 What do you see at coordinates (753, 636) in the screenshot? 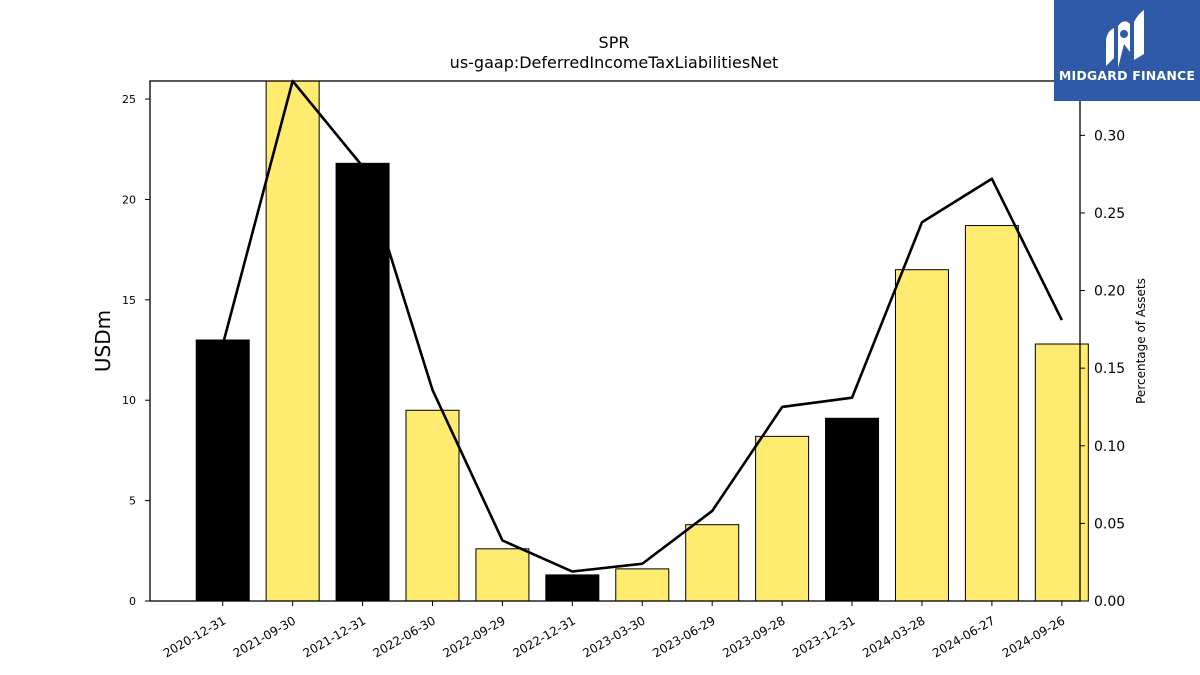
I see `x-tick-label: 2023-09-28` at bounding box center [753, 636].